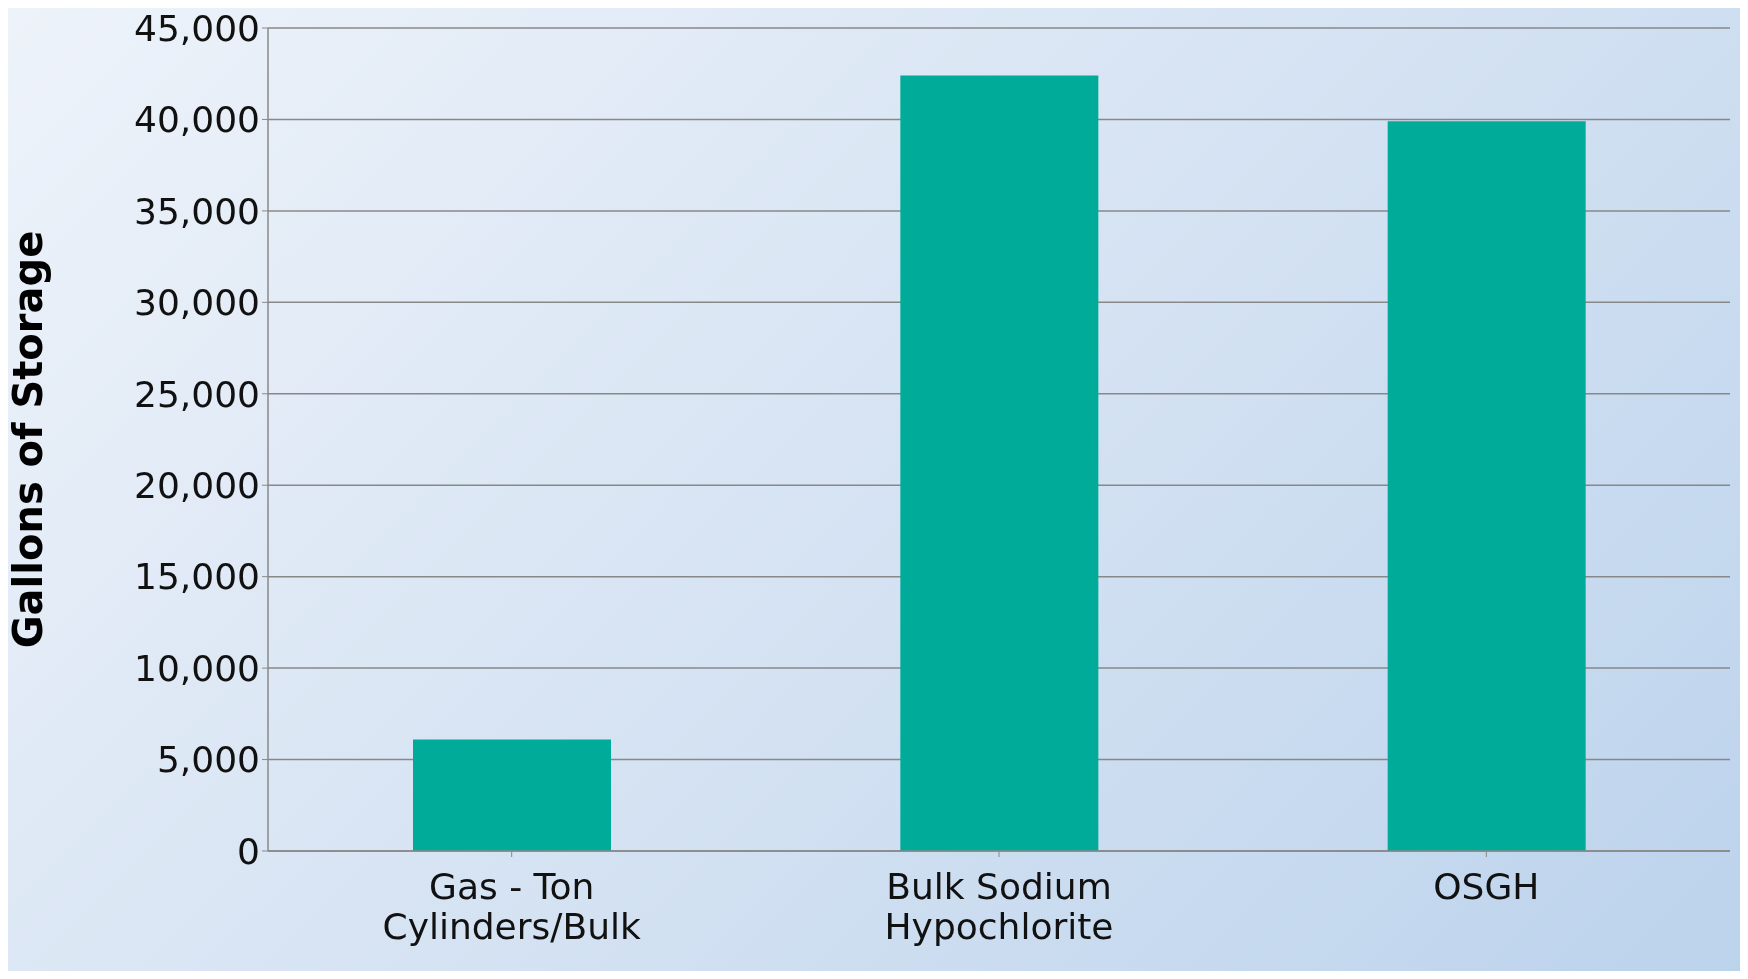 This screenshot has width=1748, height=979. Describe the element at coordinates (248, 851) in the screenshot. I see `y-tick-label: 0` at that location.